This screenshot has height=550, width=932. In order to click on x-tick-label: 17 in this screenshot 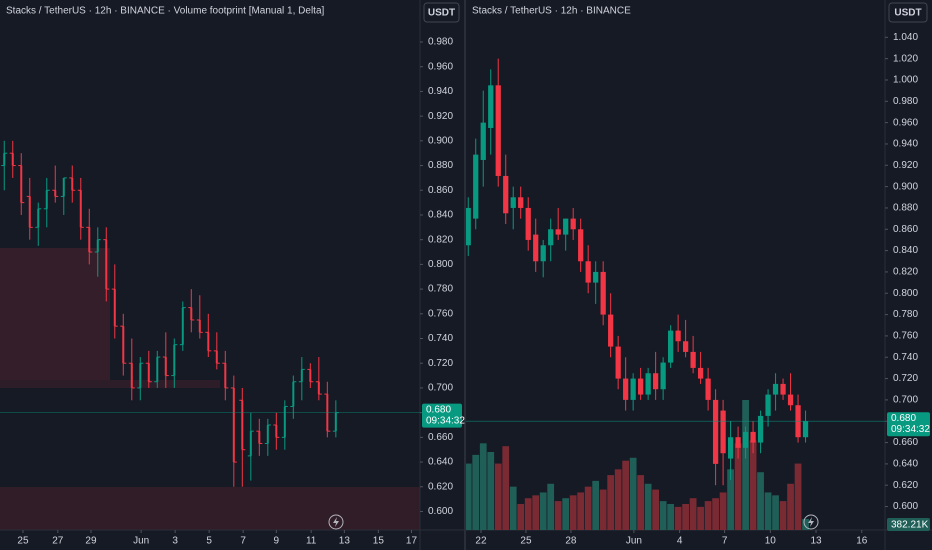, I will do `click(412, 541)`.